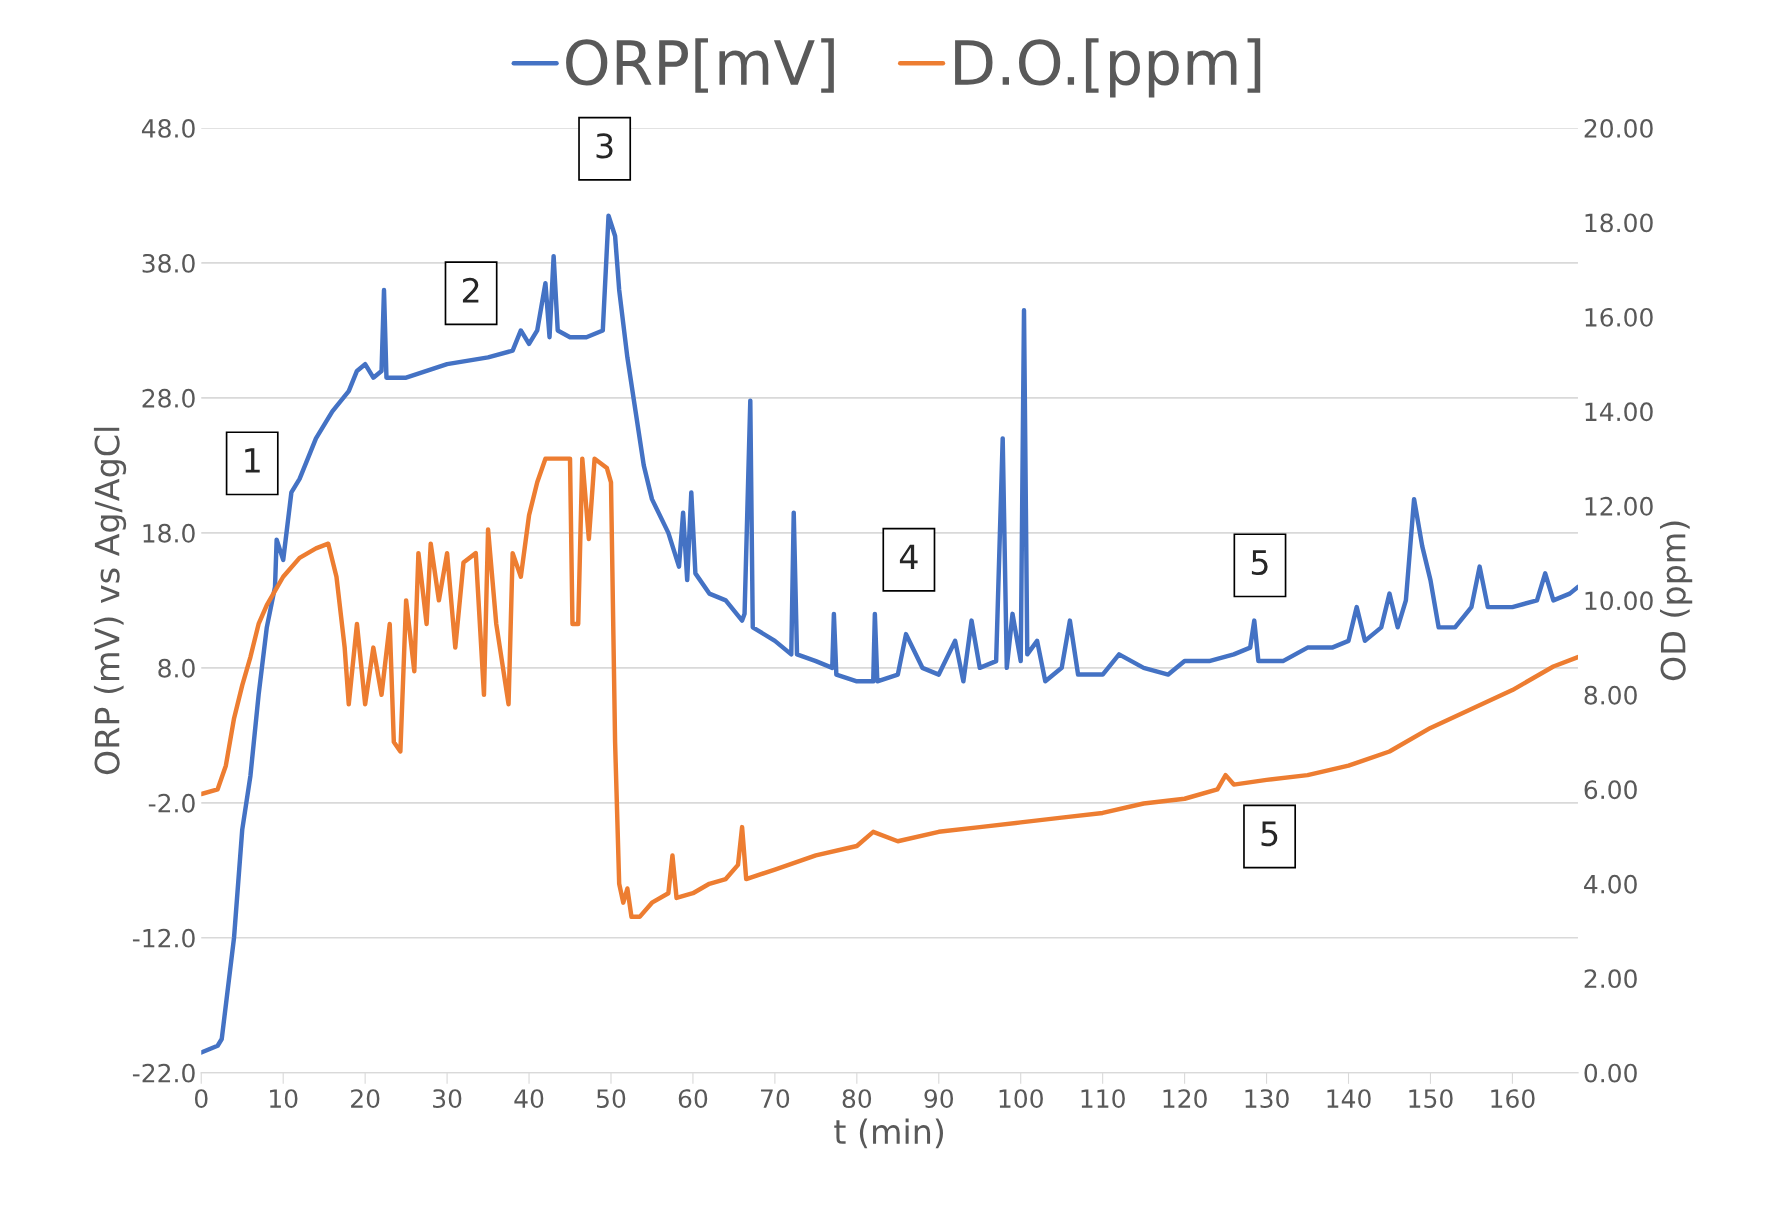  What do you see at coordinates (857, 1099) in the screenshot?
I see `x-tick-label: 80` at bounding box center [857, 1099].